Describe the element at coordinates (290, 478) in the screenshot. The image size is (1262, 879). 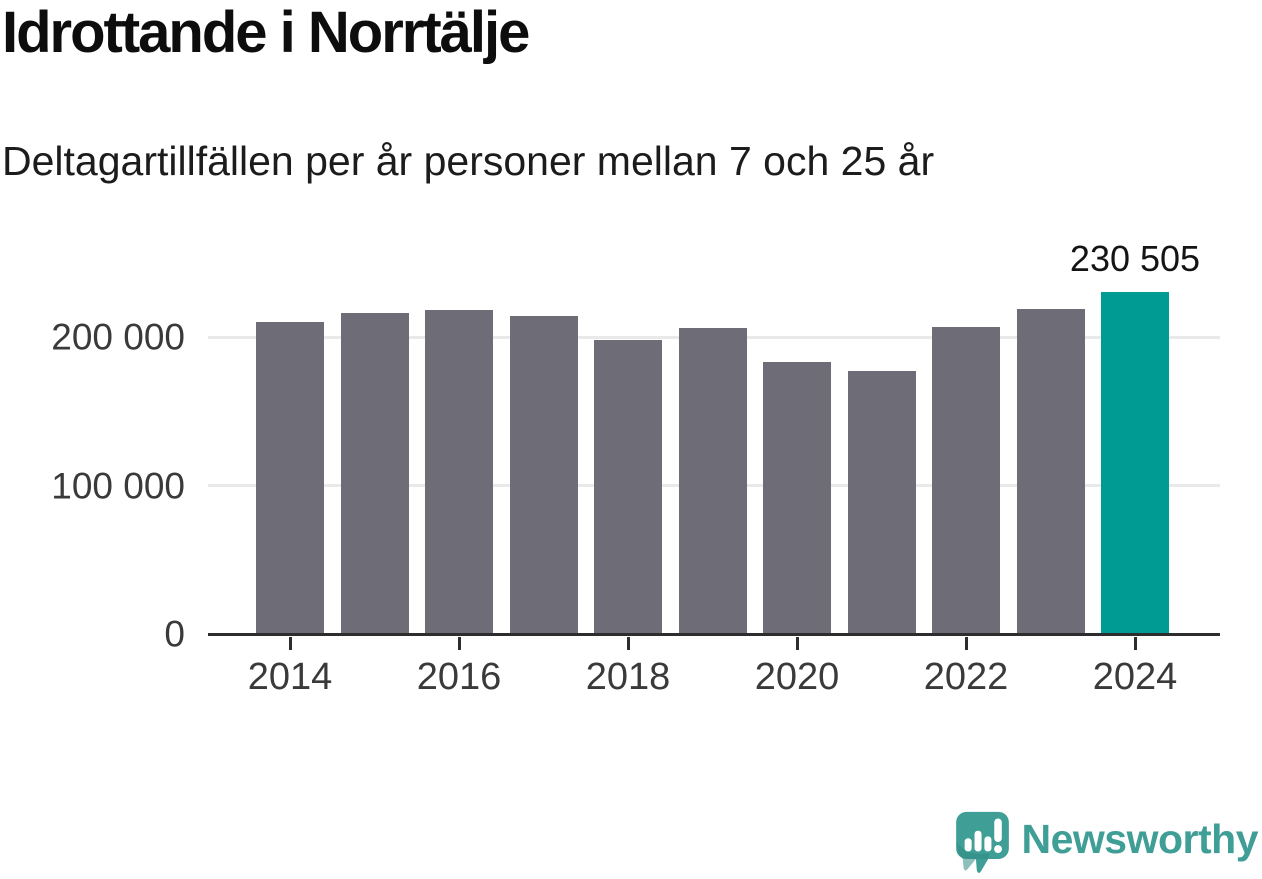
I see `bar-2014` at that location.